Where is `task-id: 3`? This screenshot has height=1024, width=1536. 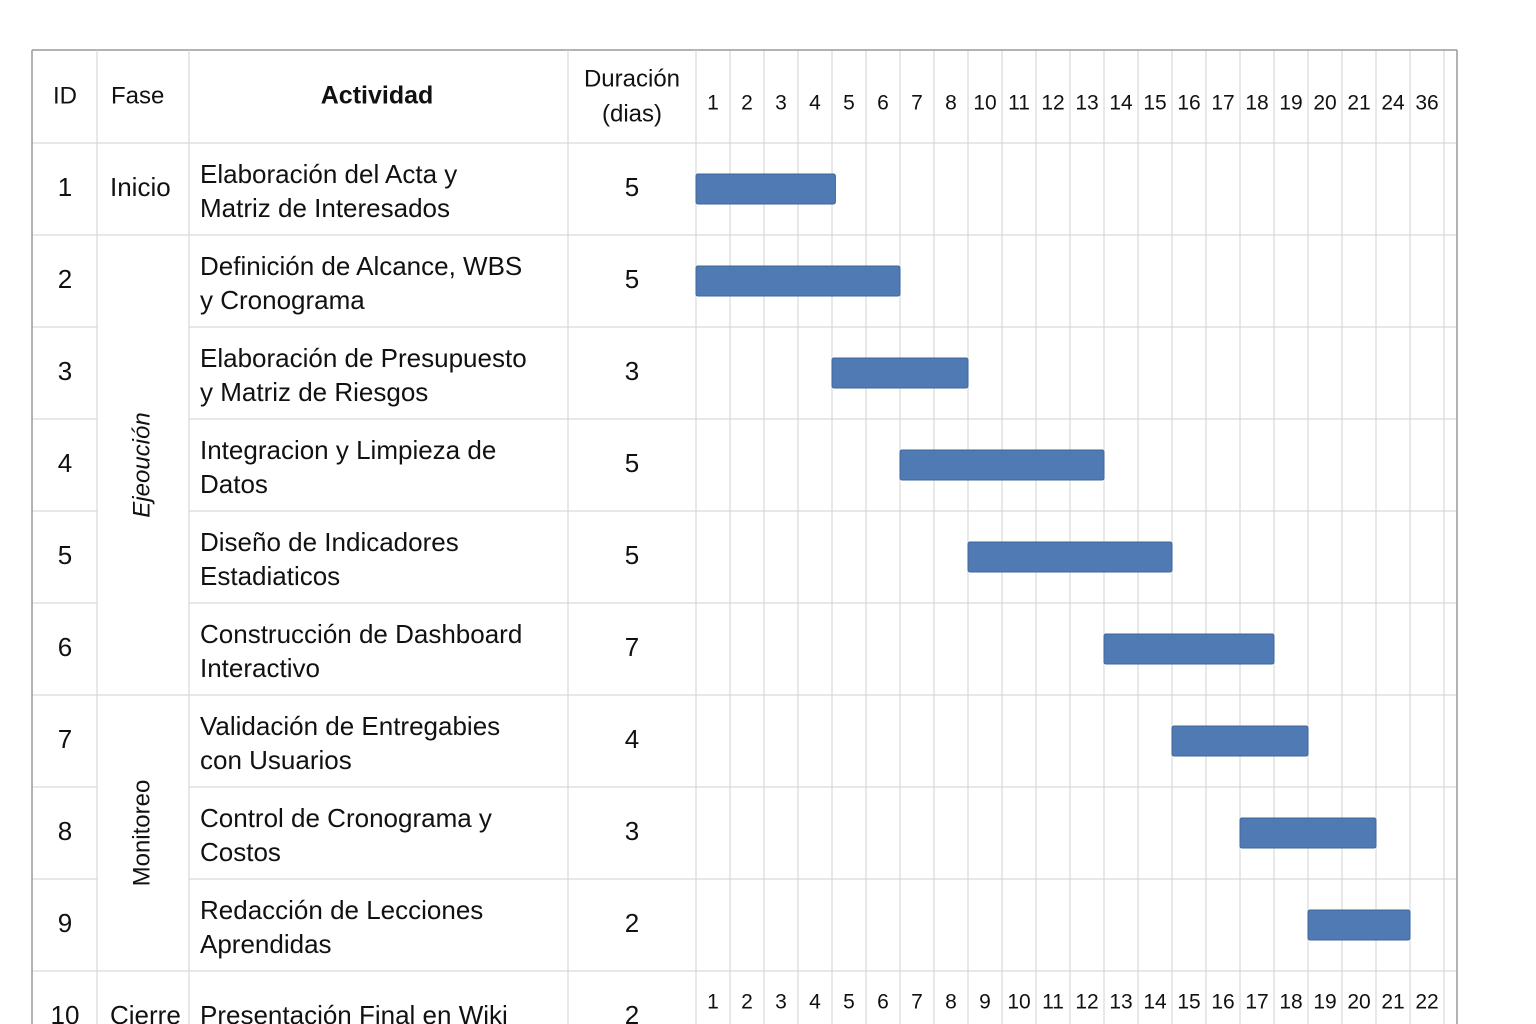 task-id: 3 is located at coordinates (65, 371).